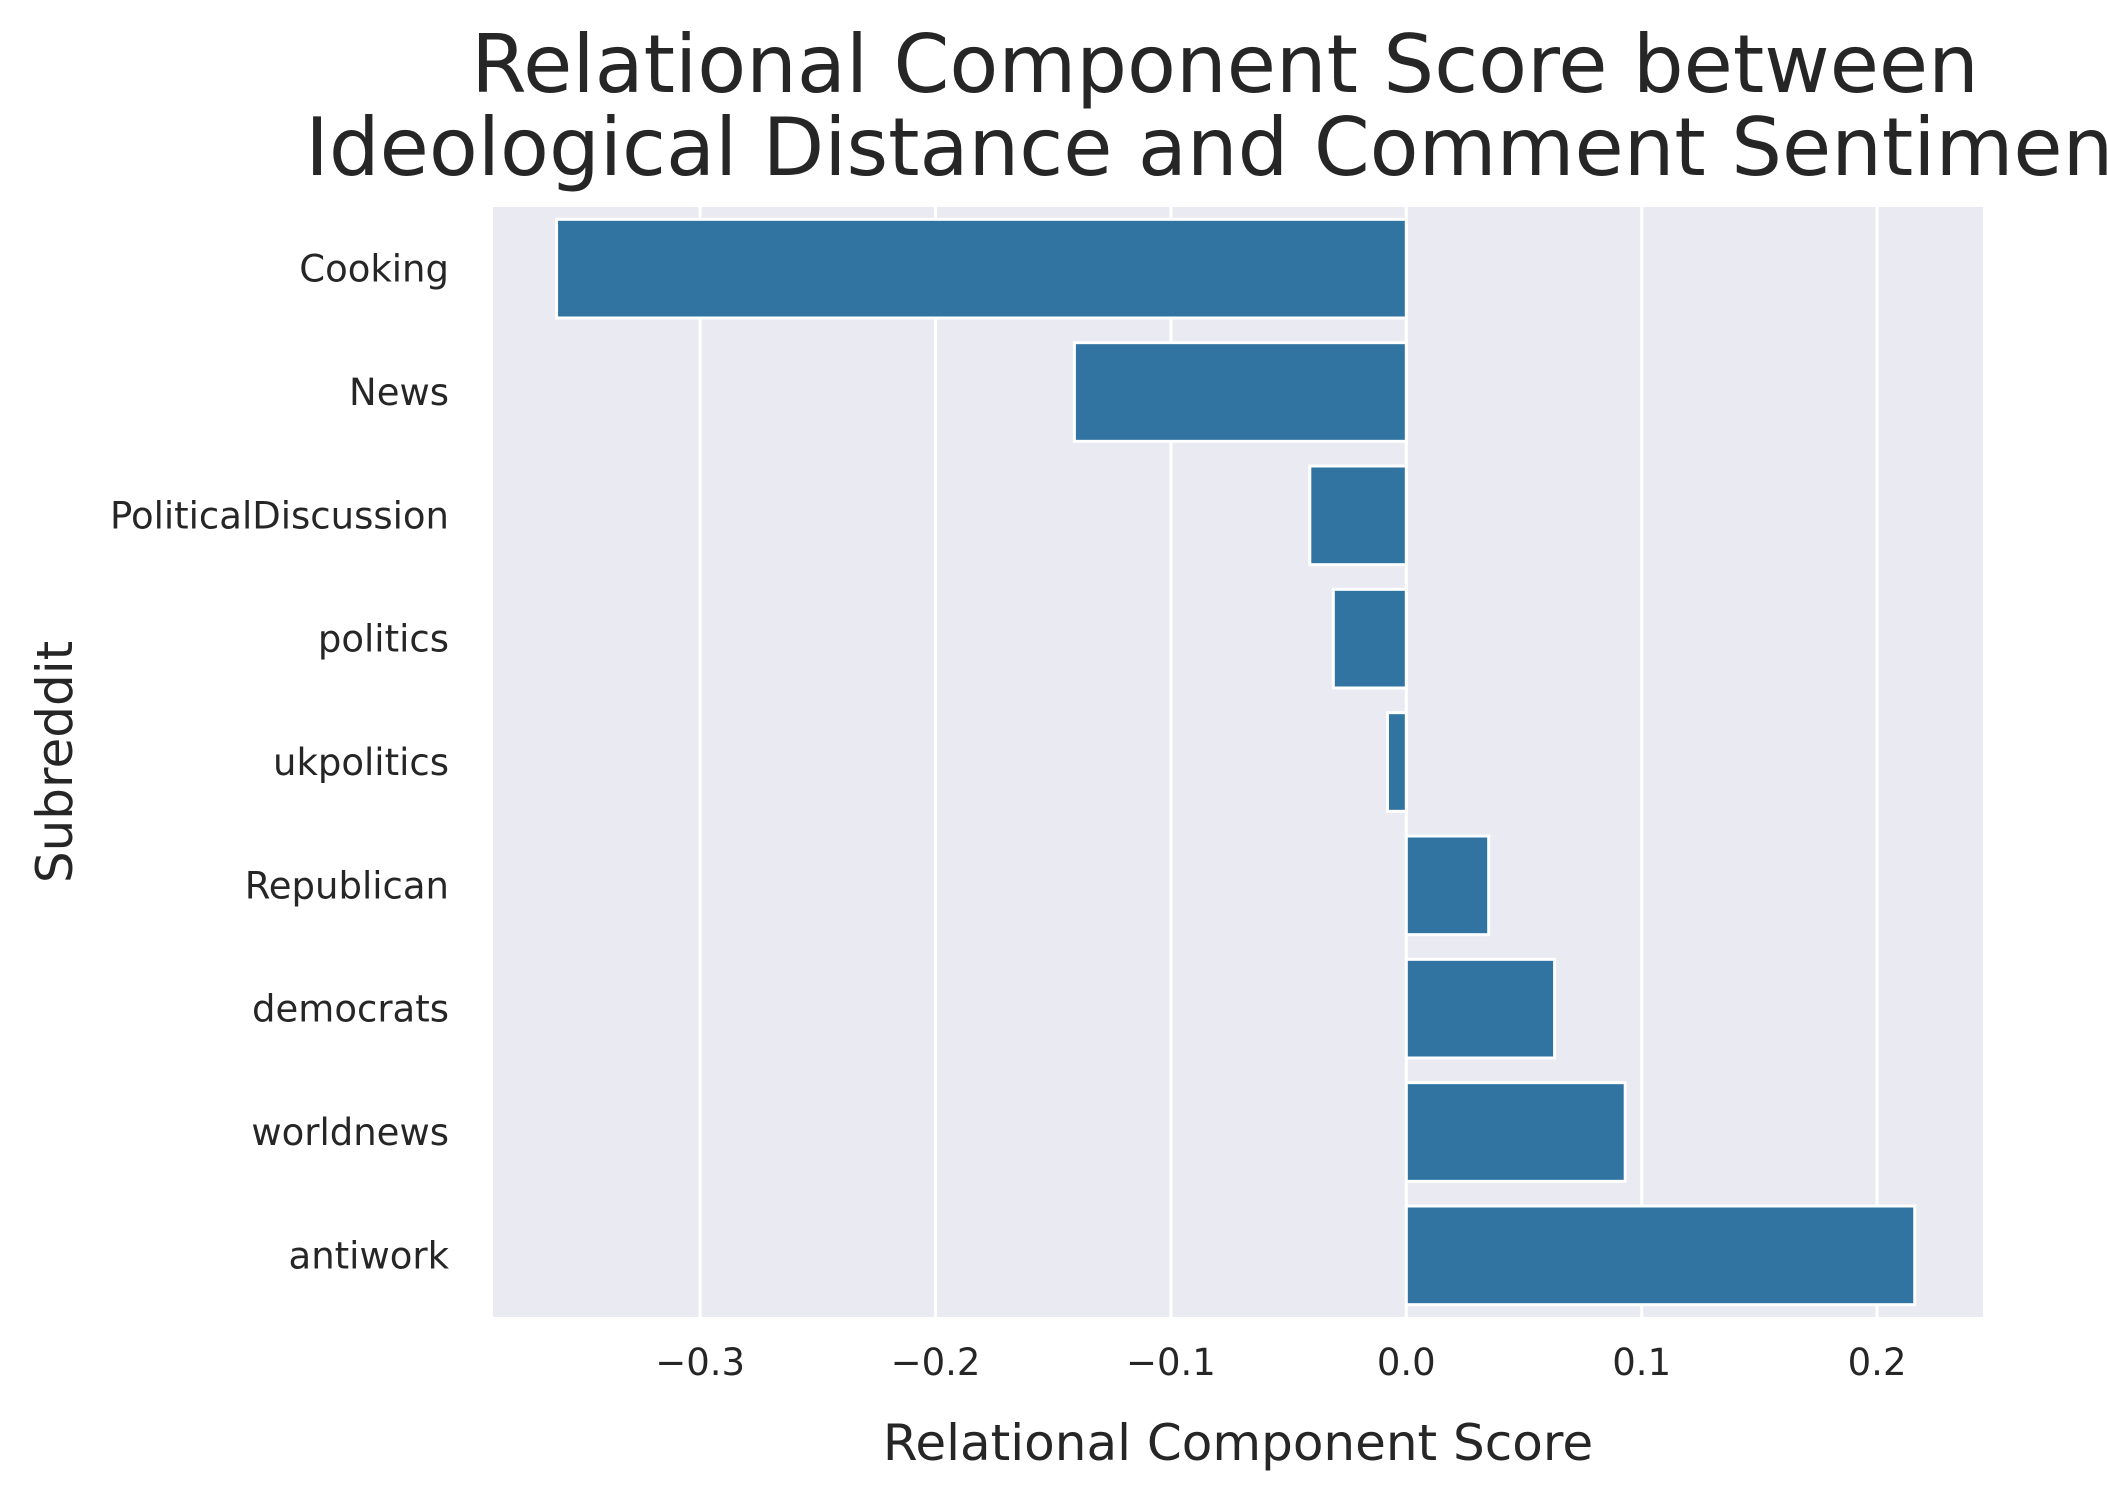 This screenshot has width=2107, height=1495. What do you see at coordinates (374, 269) in the screenshot?
I see `y-tick-label-cooking: Cooking` at bounding box center [374, 269].